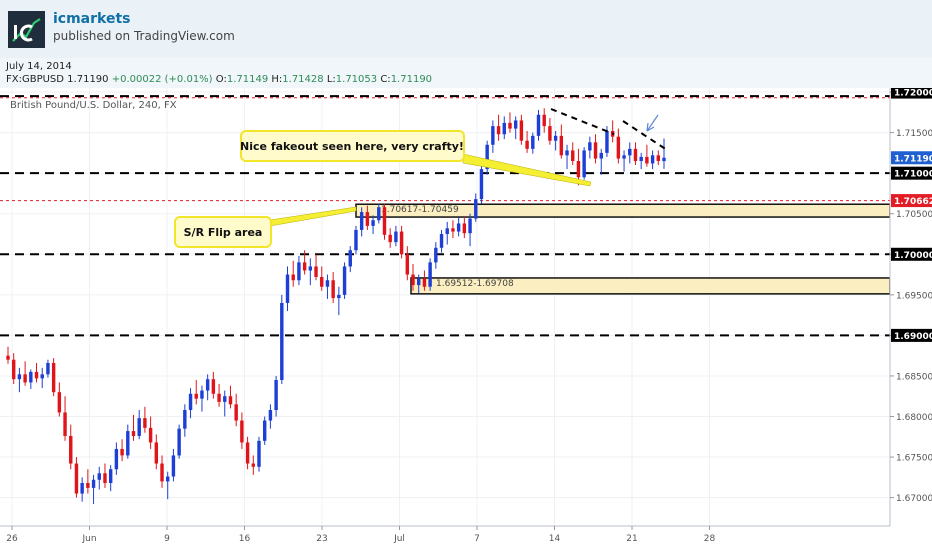  Describe the element at coordinates (35, 79) in the screenshot. I see `symbol: FX:GBPUSD` at that location.